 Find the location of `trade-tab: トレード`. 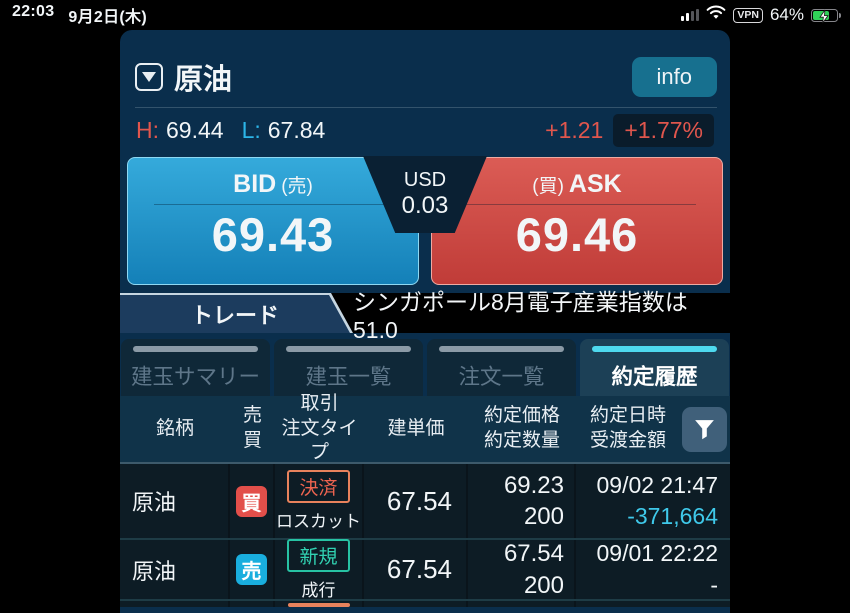

trade-tab: トレード is located at coordinates (236, 313).